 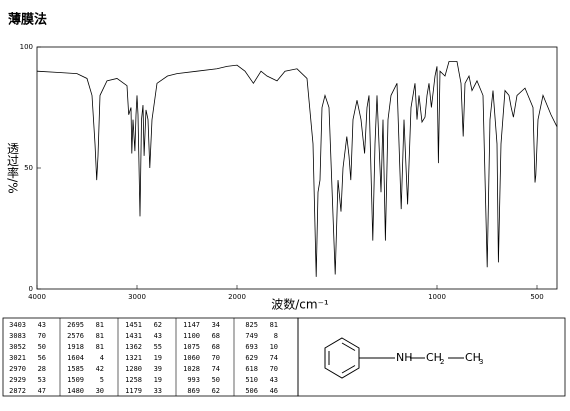 What do you see at coordinates (102, 380) in the screenshot?
I see `table-percent: 5` at bounding box center [102, 380].